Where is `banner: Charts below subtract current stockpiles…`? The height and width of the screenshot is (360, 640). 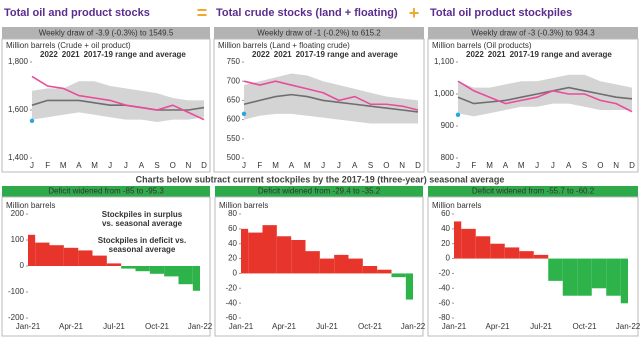
banner: Charts below subtract current stockpiles… is located at coordinates (320, 179).